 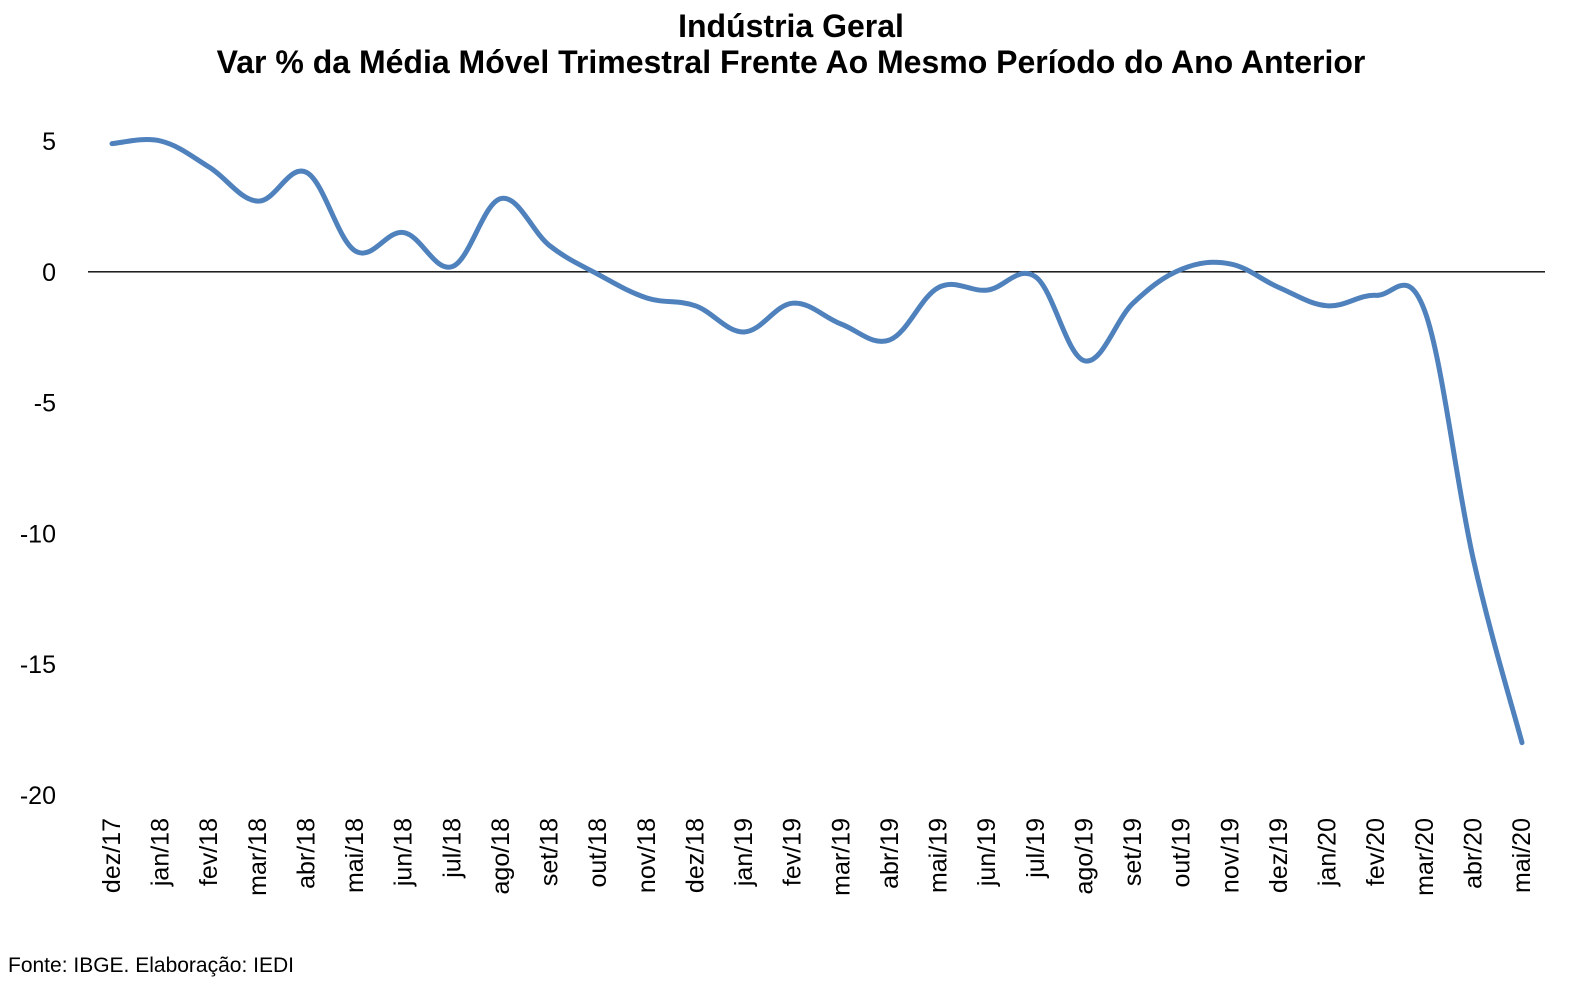 What do you see at coordinates (939, 855) in the screenshot?
I see `x-tick-label: mai/19` at bounding box center [939, 855].